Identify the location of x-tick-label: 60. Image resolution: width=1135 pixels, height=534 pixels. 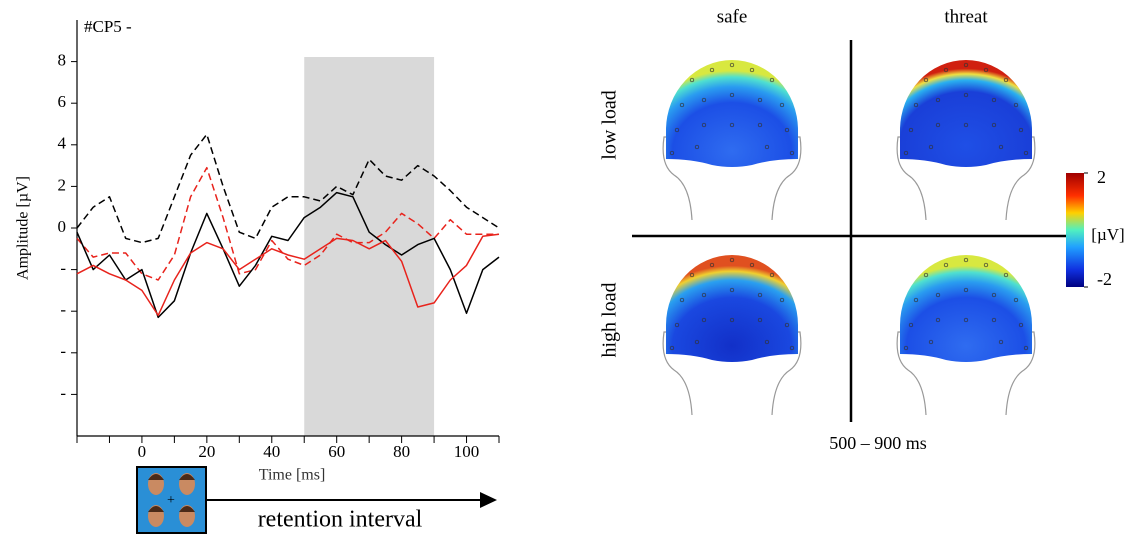
(336, 451).